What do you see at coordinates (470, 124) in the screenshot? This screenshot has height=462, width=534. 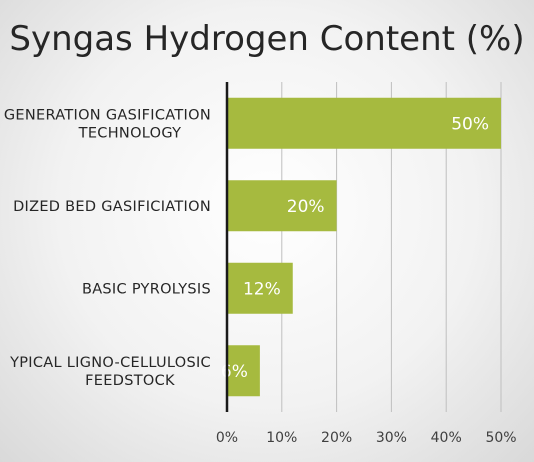 I see `data-label: 50%` at bounding box center [470, 124].